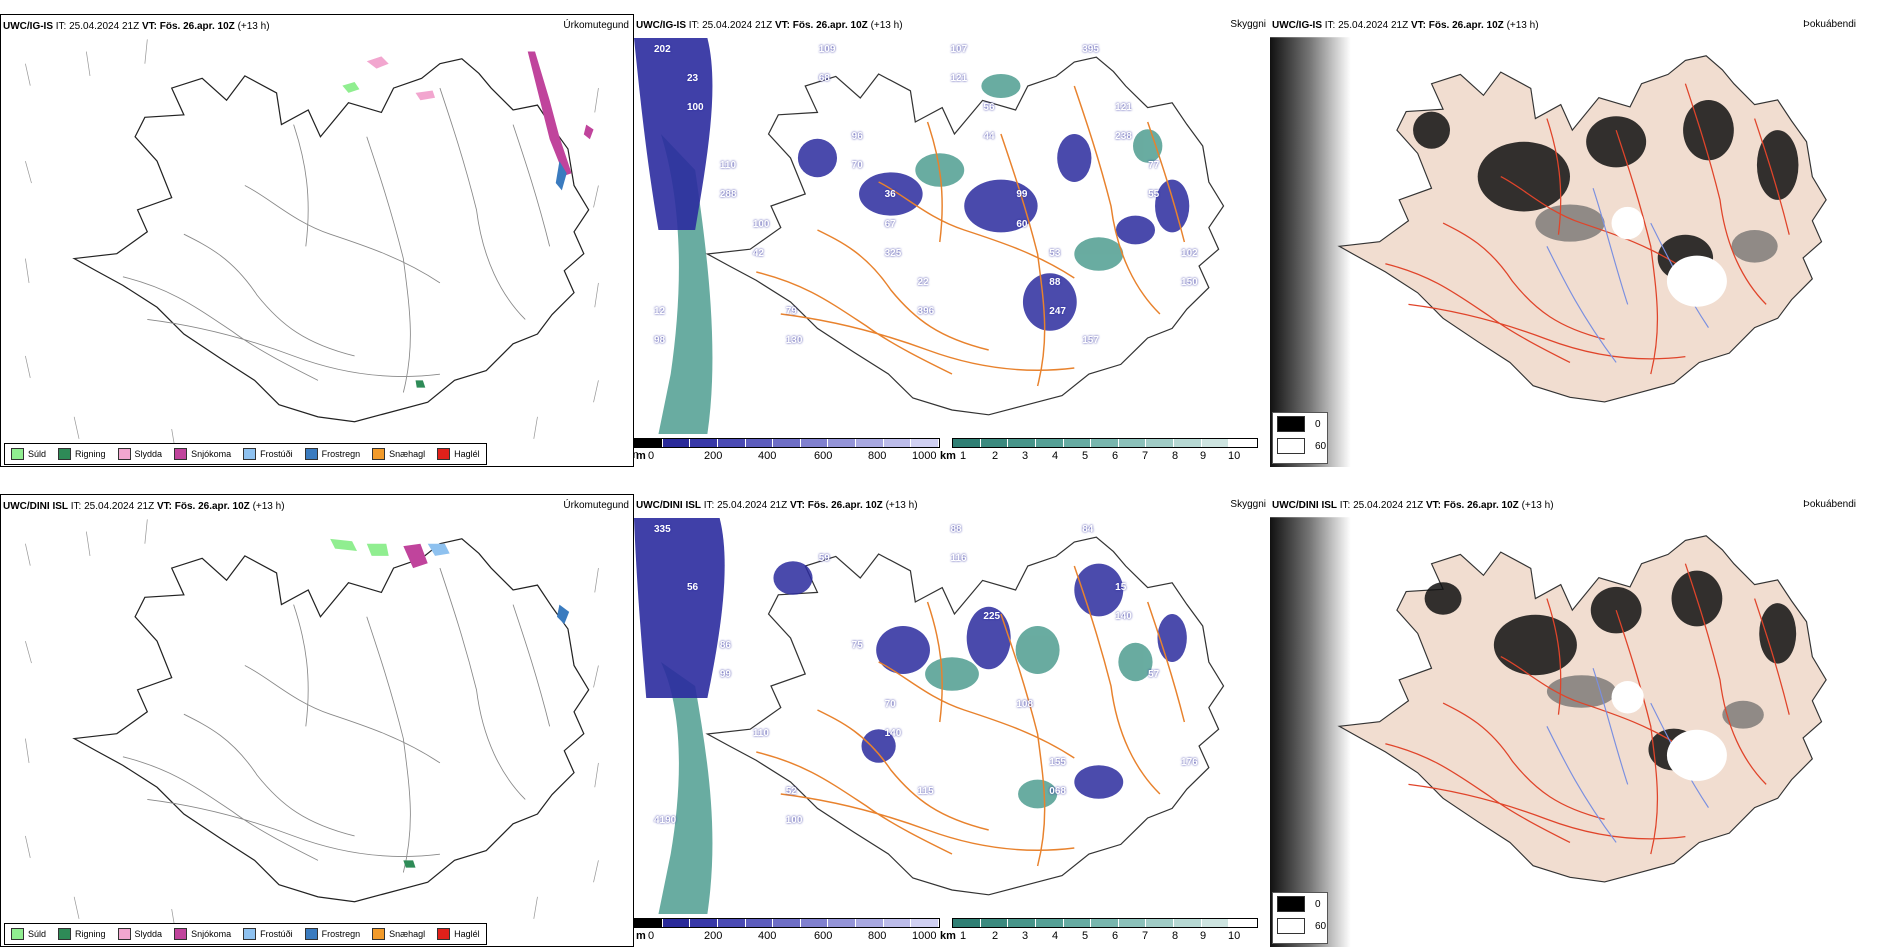  Describe the element at coordinates (17, 454) in the screenshot. I see `drizzle-swatch` at that location.